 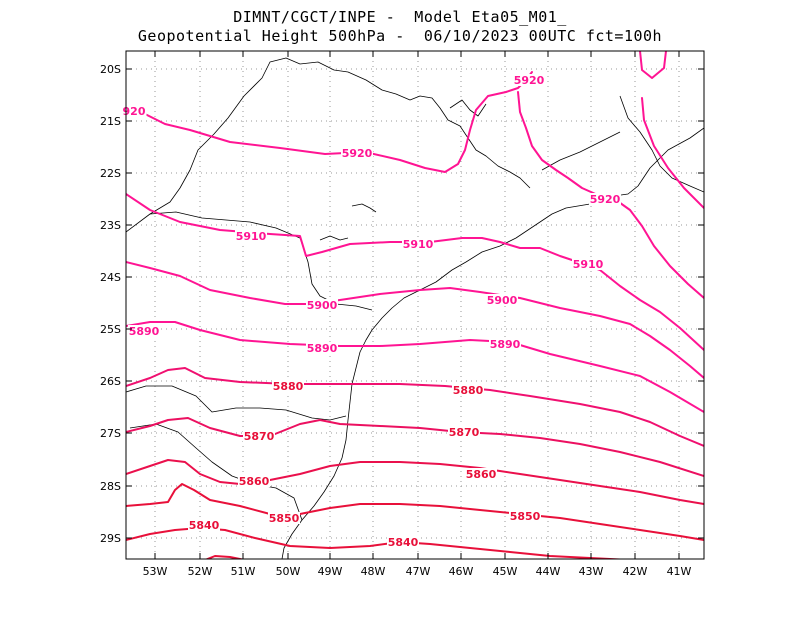 What do you see at coordinates (461, 571) in the screenshot?
I see `lon-tick-label: 46W` at bounding box center [461, 571].